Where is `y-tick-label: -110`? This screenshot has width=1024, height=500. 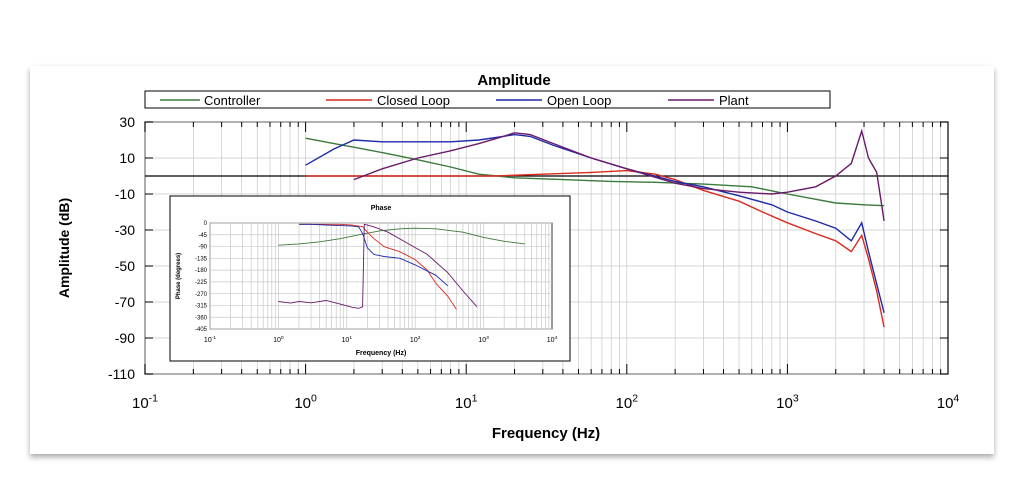 y-tick-label: -110 is located at coordinates (121, 374).